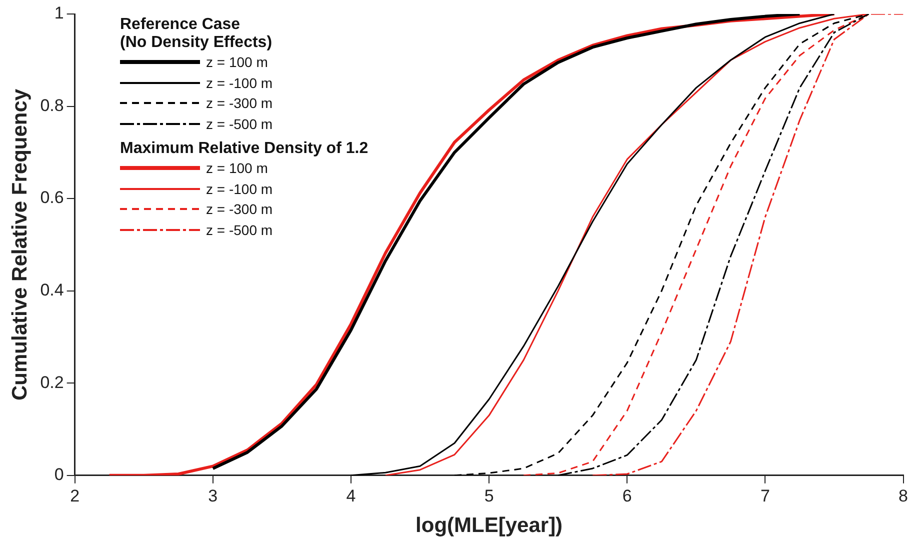 This screenshot has width=911, height=547. What do you see at coordinates (59, 474) in the screenshot?
I see `y-tick-label: 0` at bounding box center [59, 474].